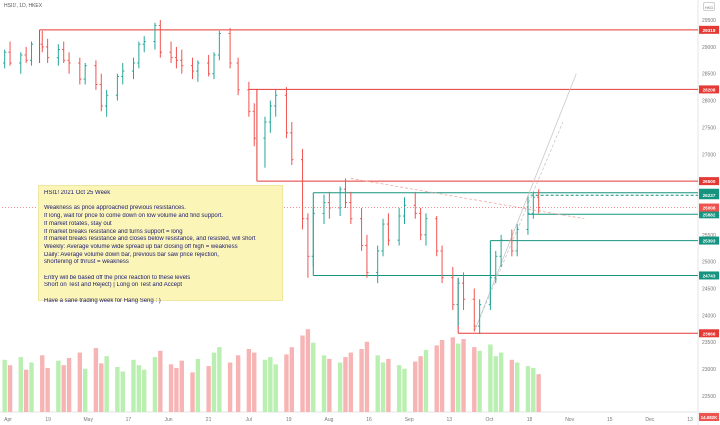  I want to click on current-price-tag, so click(709, 207).